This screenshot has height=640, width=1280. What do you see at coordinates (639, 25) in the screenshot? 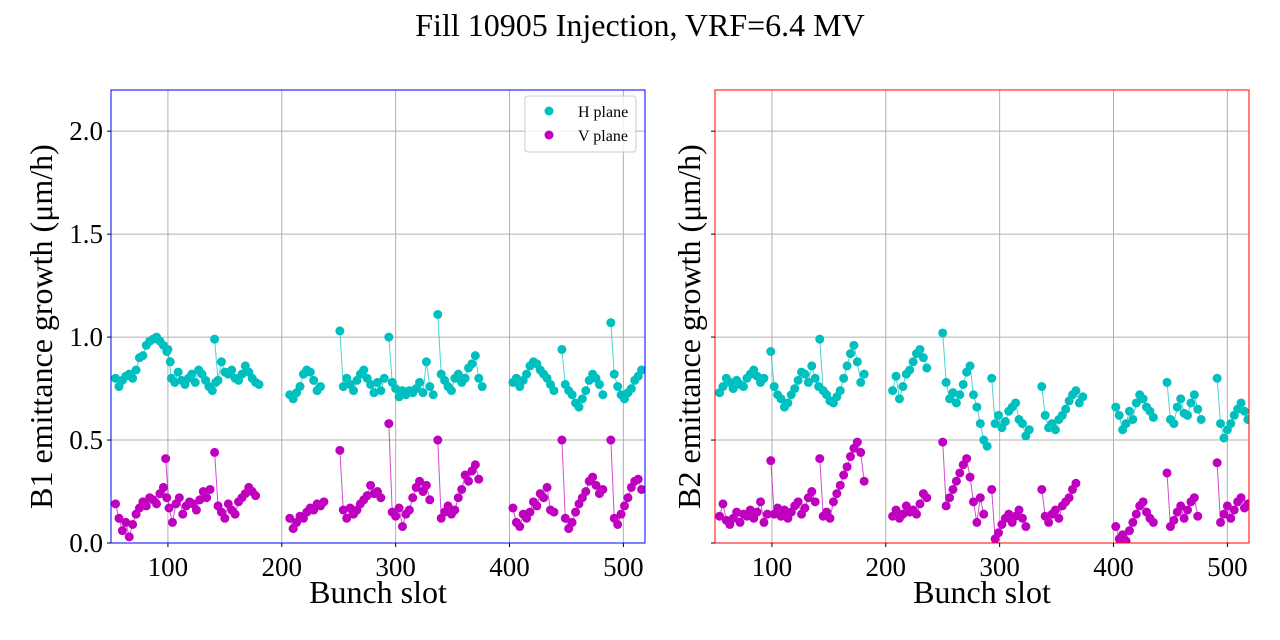
I see `figure-title: Fill 10905 Injection, VRF=6.4 MV` at bounding box center [639, 25].